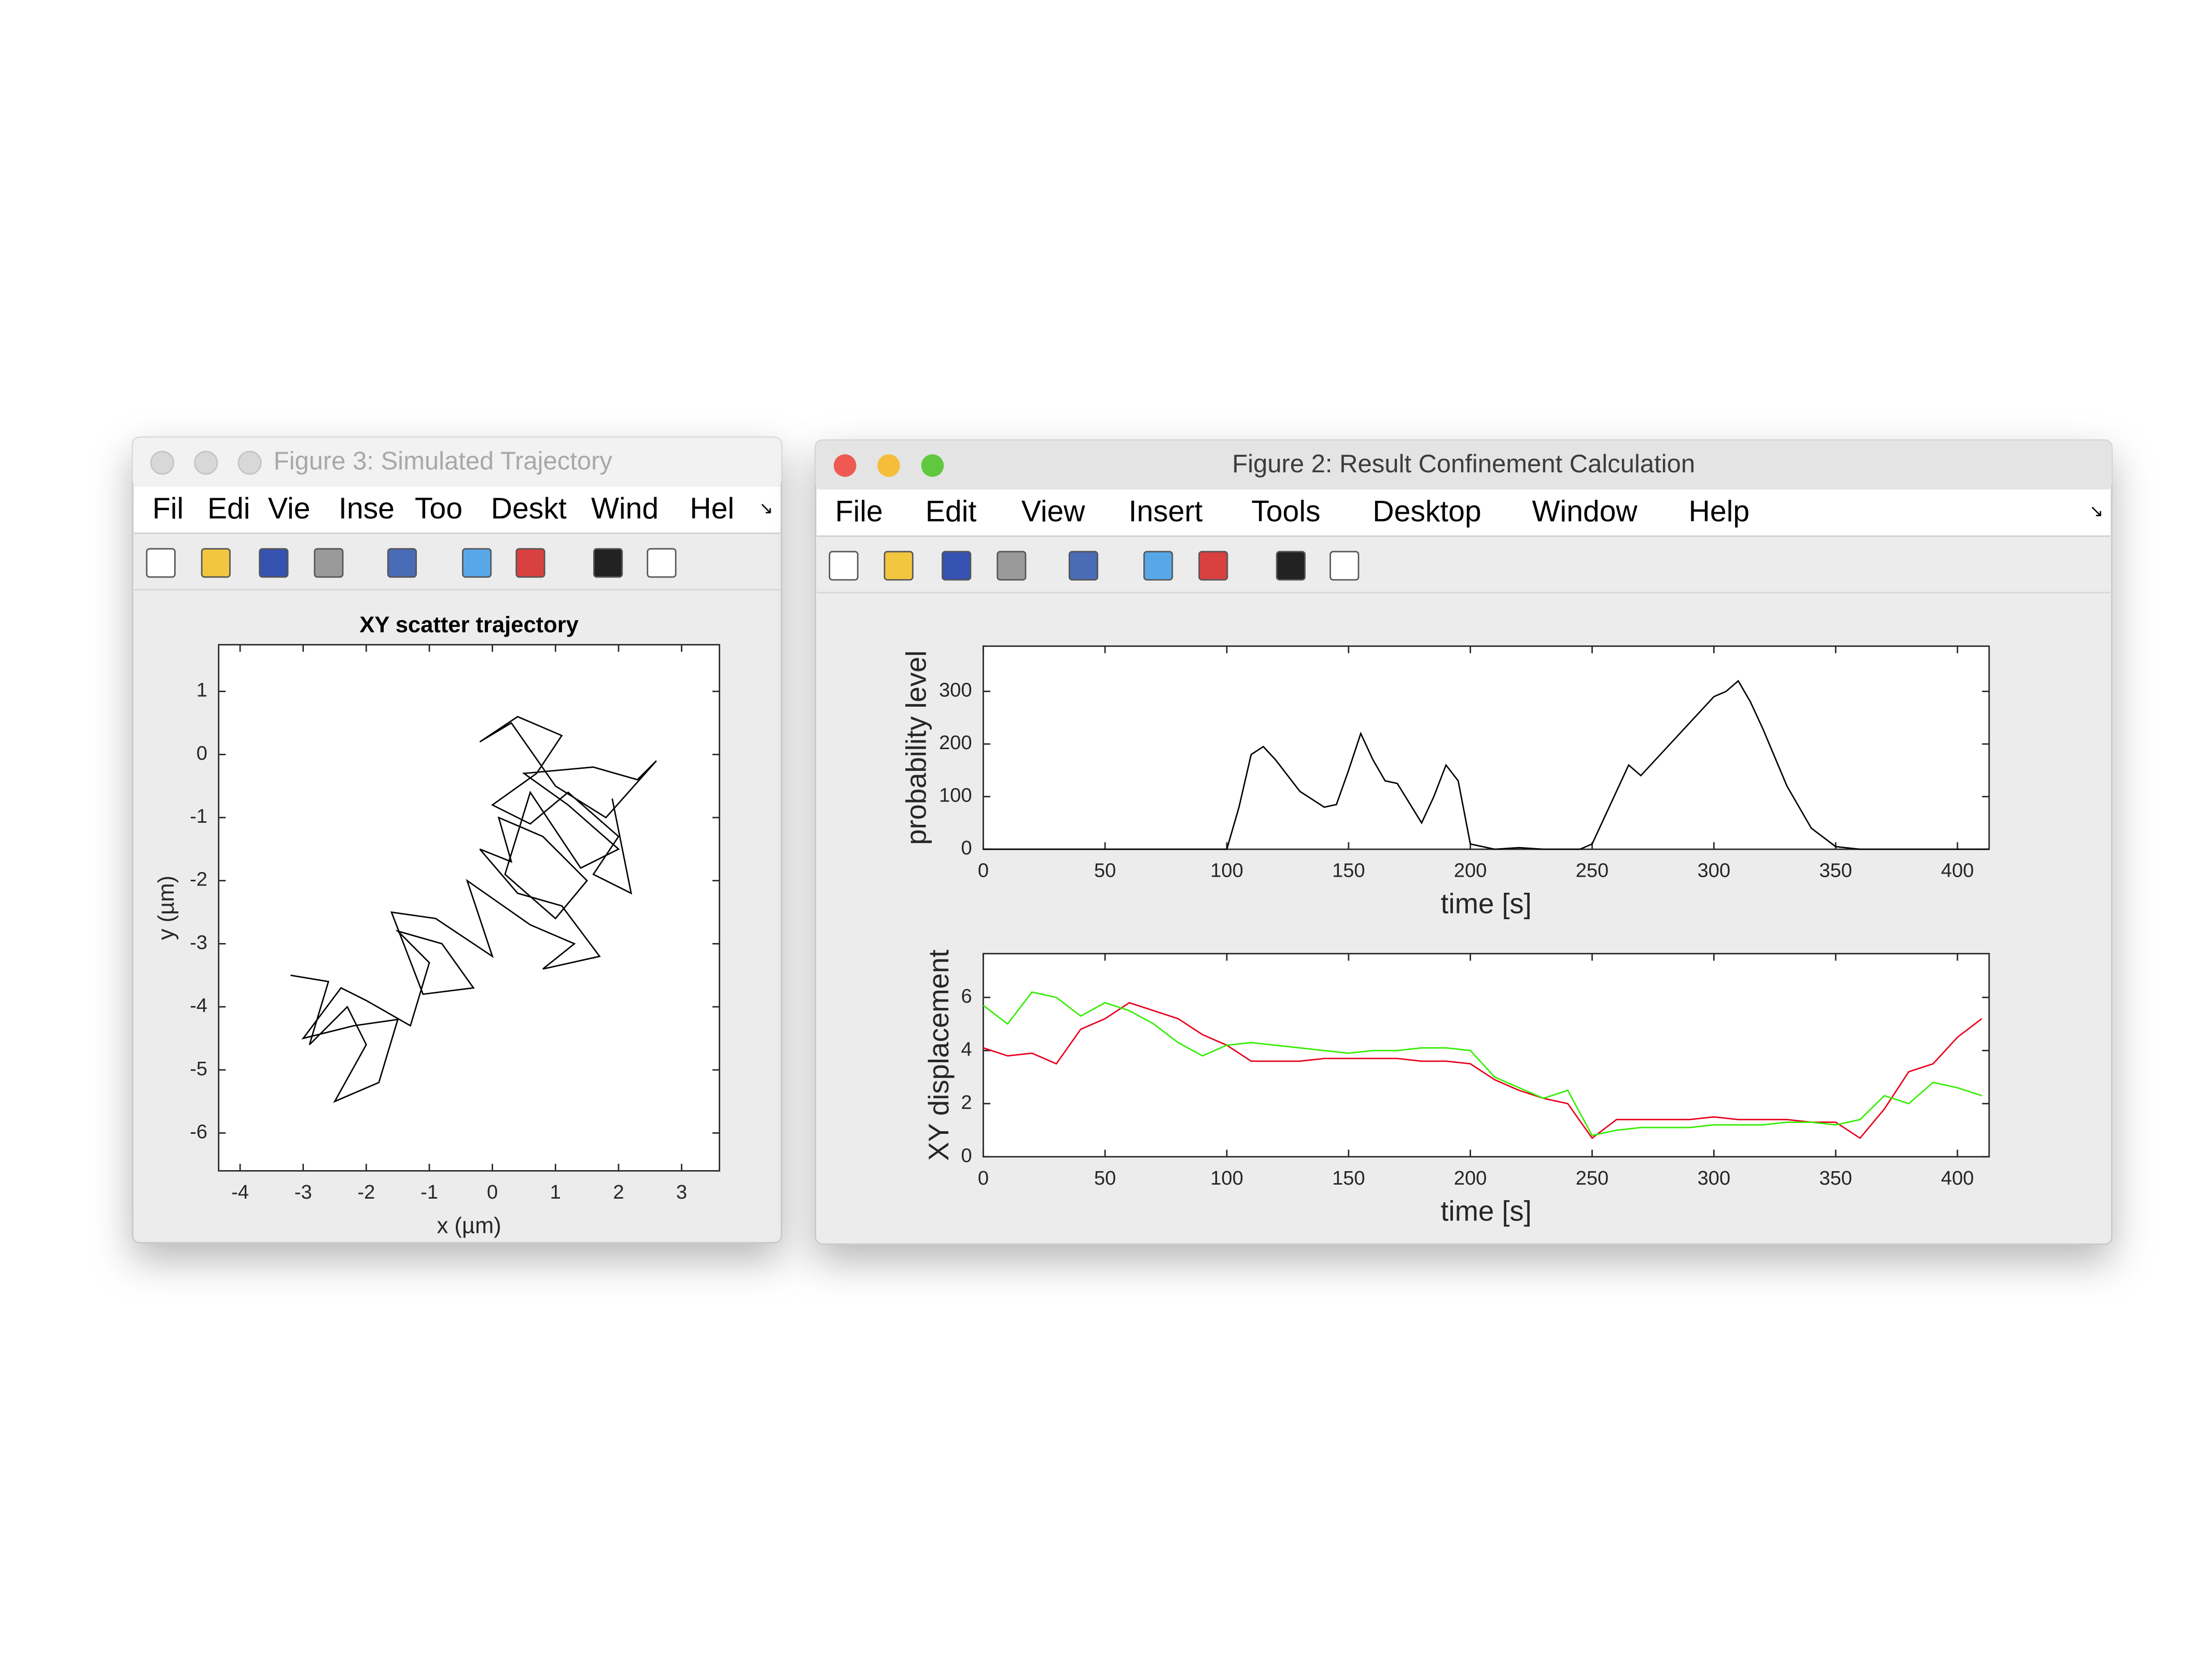 This screenshot has height=1659, width=2212. Describe the element at coordinates (228, 509) in the screenshot. I see `menu-item: Edi` at that location.